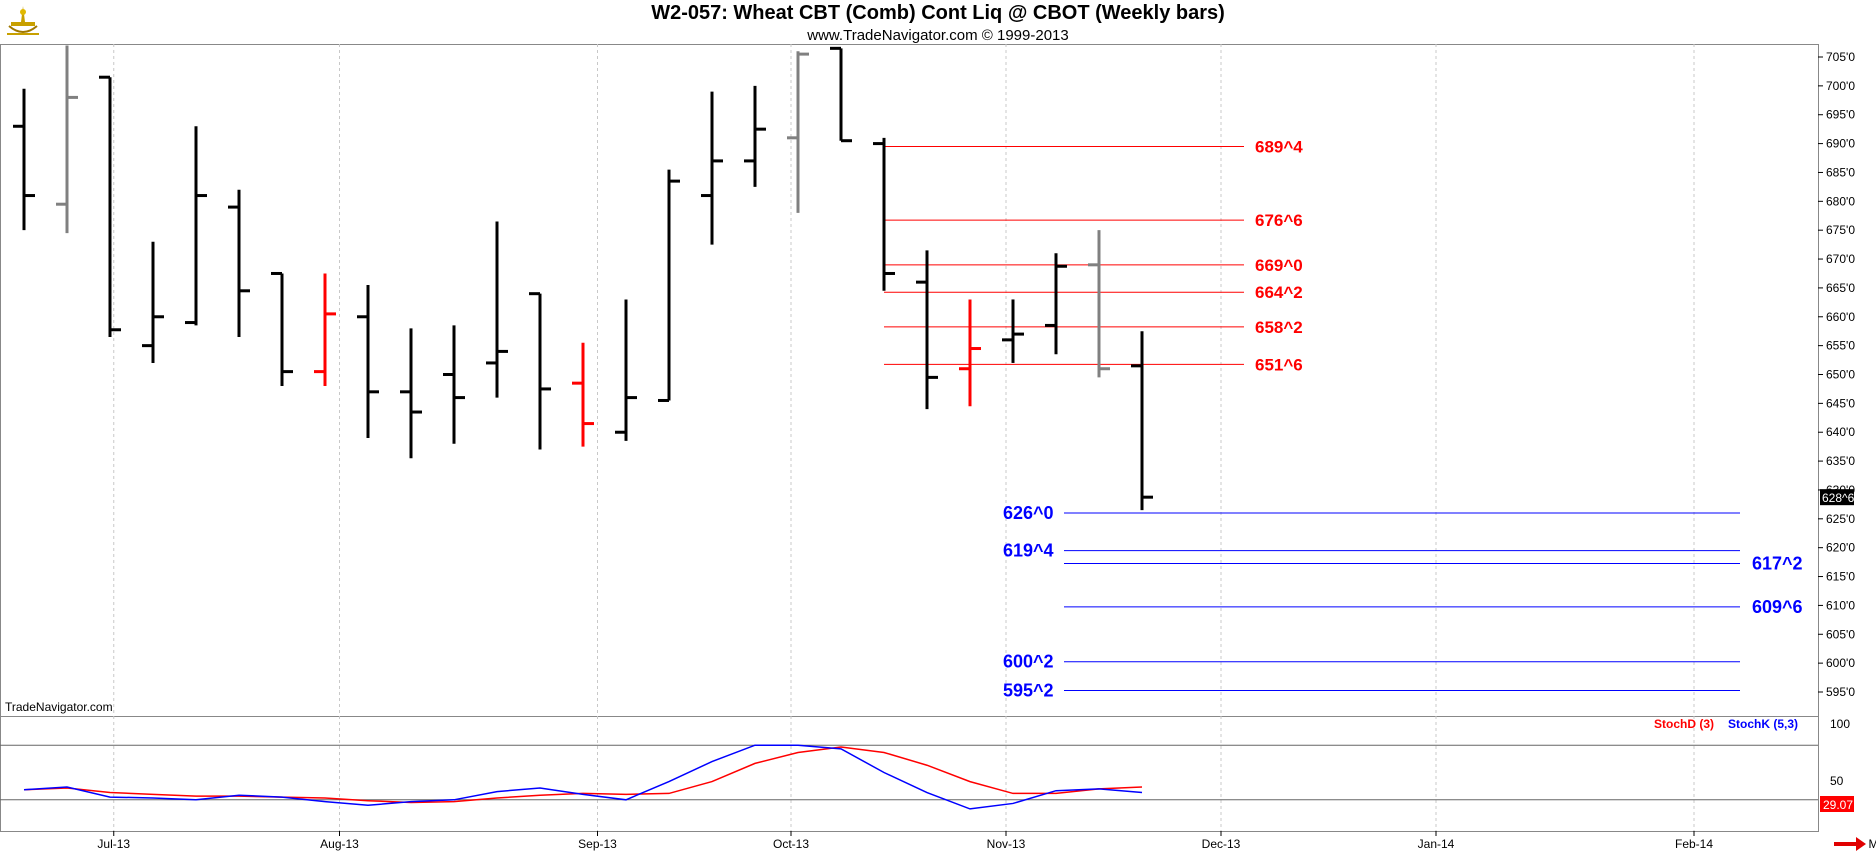 The image size is (1876, 854). What do you see at coordinates (23, 22) in the screenshot?
I see `tradenavigator-logo-icon` at bounding box center [23, 22].